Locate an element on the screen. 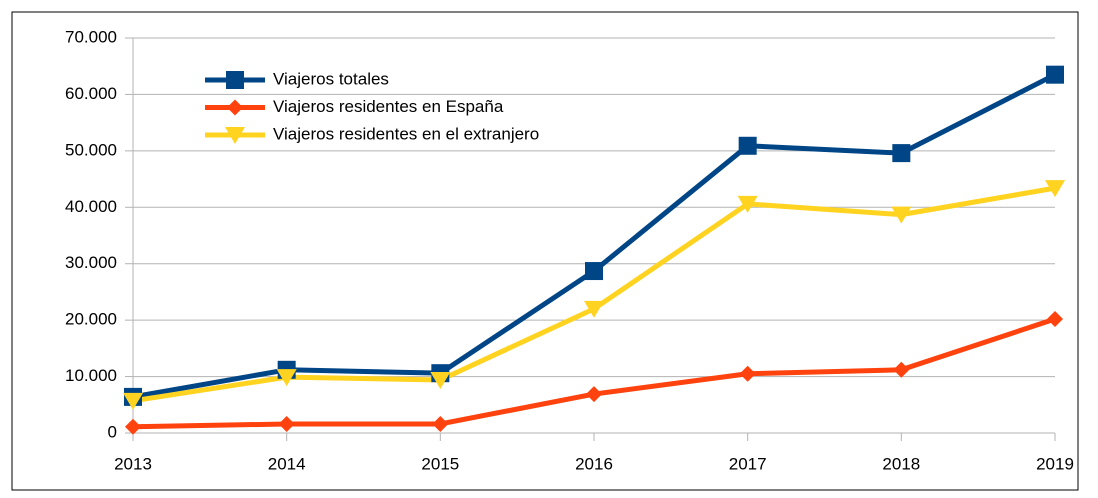 The image size is (1098, 498). y-tick-label: 50.000 is located at coordinates (91, 149).